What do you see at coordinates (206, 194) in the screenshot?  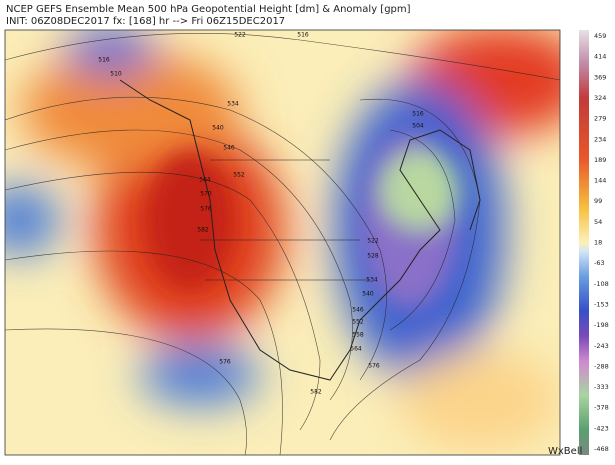 I see `contour-label: 570` at bounding box center [206, 194].